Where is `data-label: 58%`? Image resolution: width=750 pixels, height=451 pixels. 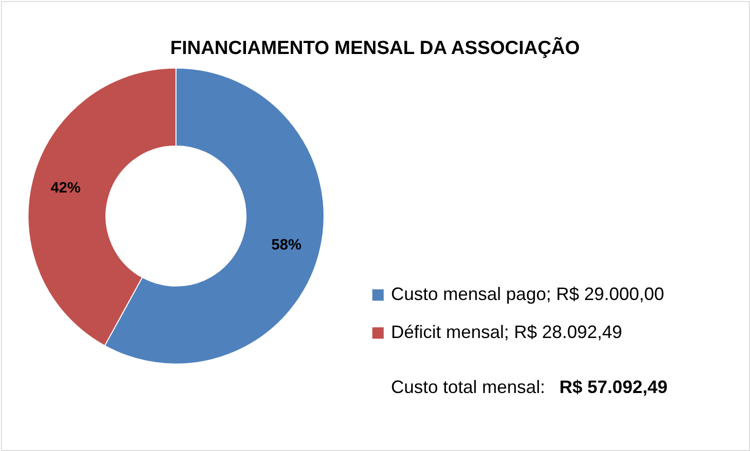
data-label: 58% is located at coordinates (286, 245).